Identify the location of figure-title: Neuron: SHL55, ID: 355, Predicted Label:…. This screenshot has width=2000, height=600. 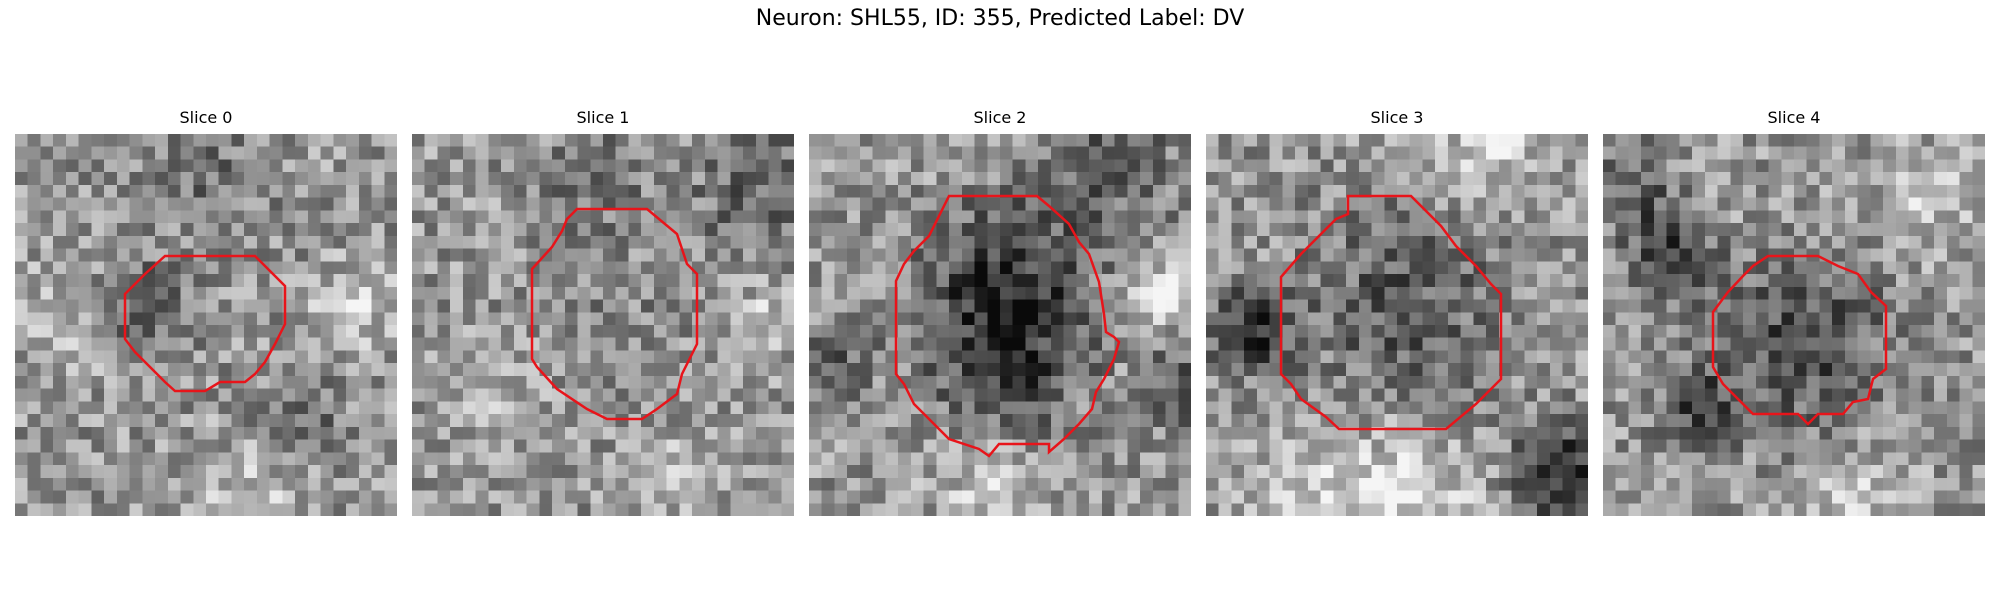
(1000, 18).